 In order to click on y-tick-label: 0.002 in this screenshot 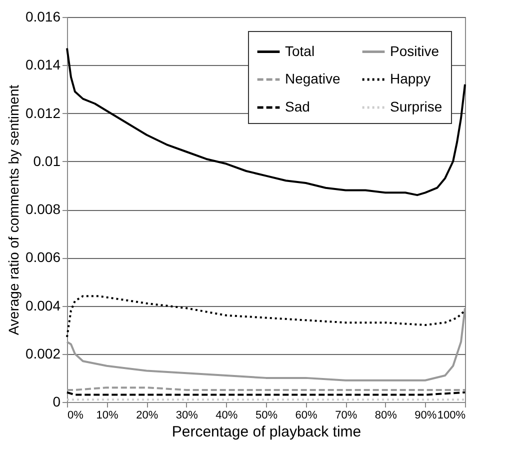, I will do `click(43, 353)`.